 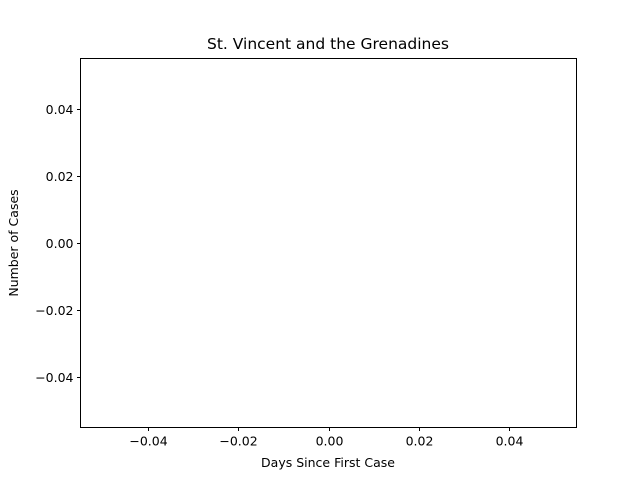 What do you see at coordinates (420, 441) in the screenshot?
I see `x-tick-label: 0.02` at bounding box center [420, 441].